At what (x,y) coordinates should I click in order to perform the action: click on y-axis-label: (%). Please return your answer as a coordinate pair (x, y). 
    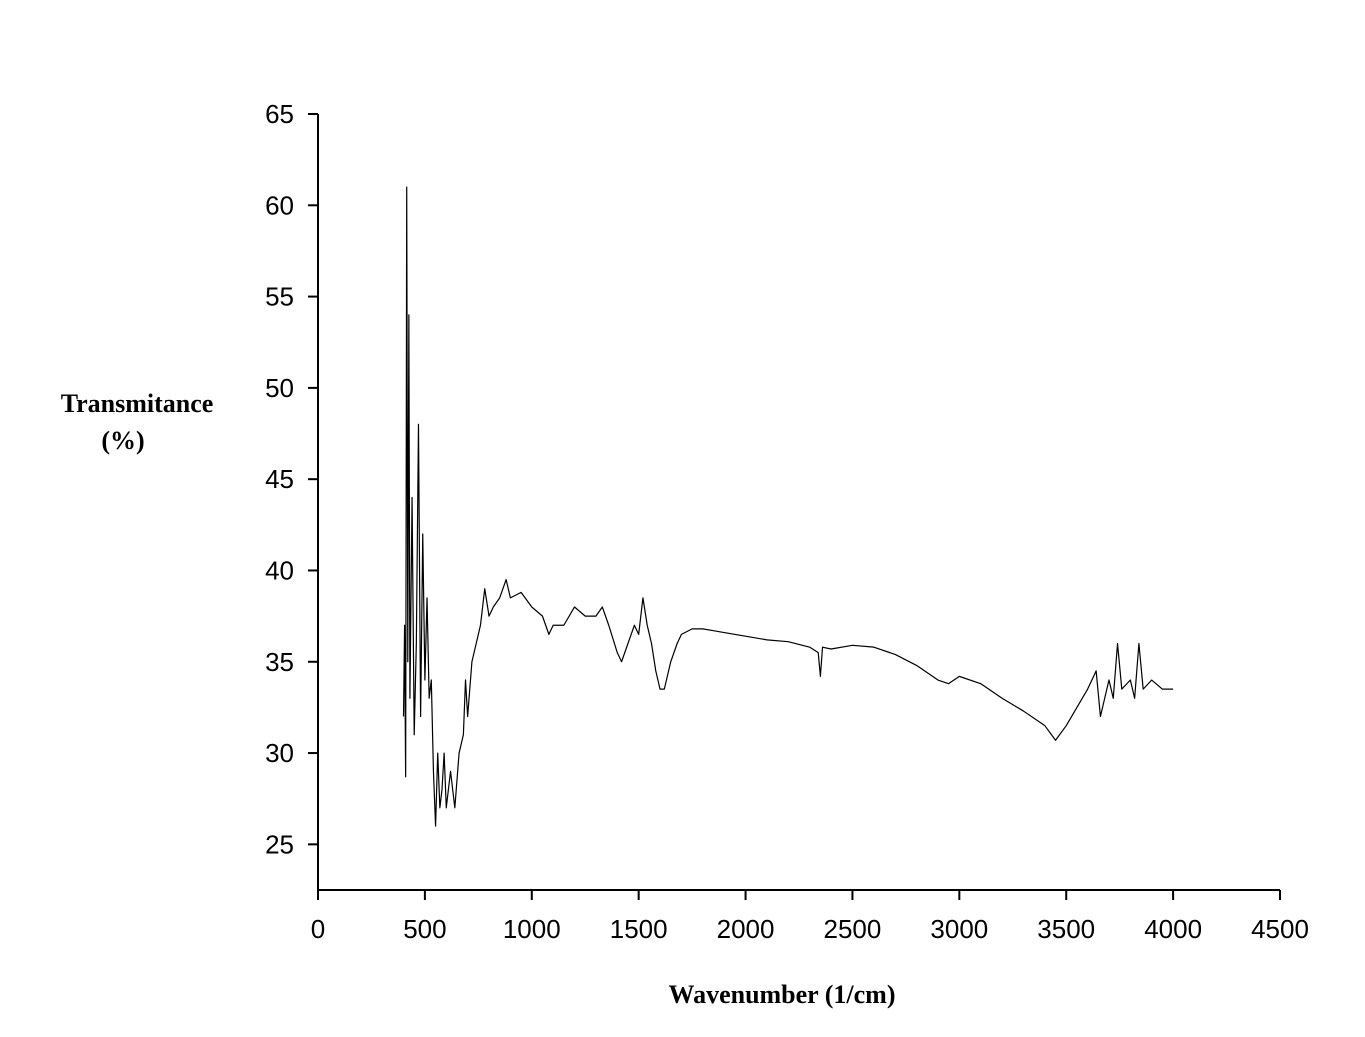
    Looking at the image, I should click on (122, 440).